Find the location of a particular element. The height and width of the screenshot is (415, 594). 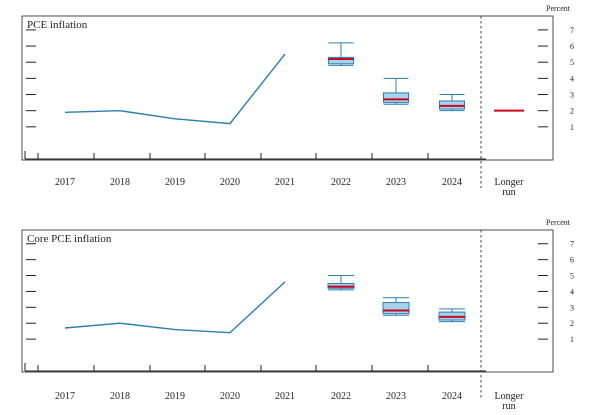

chart-title: Core PCE inflation is located at coordinates (69, 239).